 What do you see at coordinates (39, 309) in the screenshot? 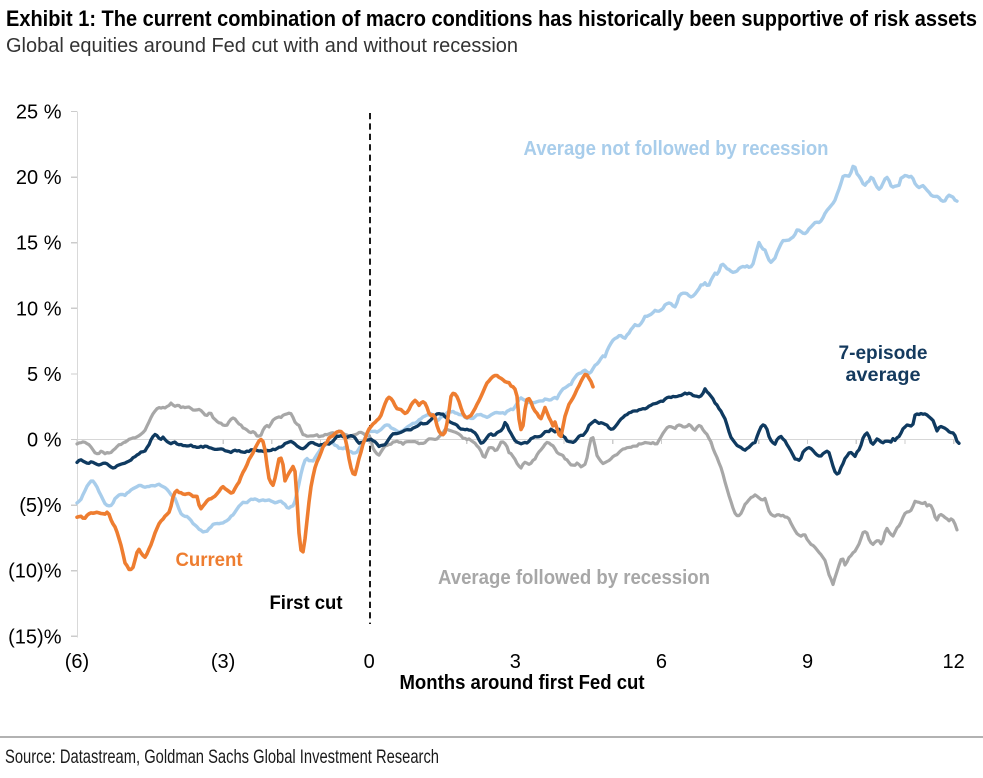
I see `svg-text: 10 %` at bounding box center [39, 309].